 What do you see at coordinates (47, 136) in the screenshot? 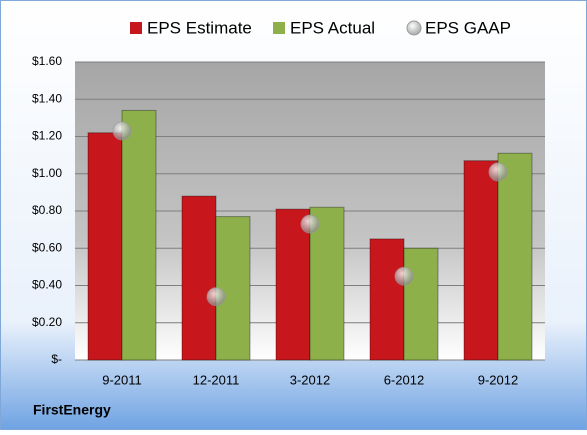
I see `y-tick-label: $1.20` at bounding box center [47, 136].